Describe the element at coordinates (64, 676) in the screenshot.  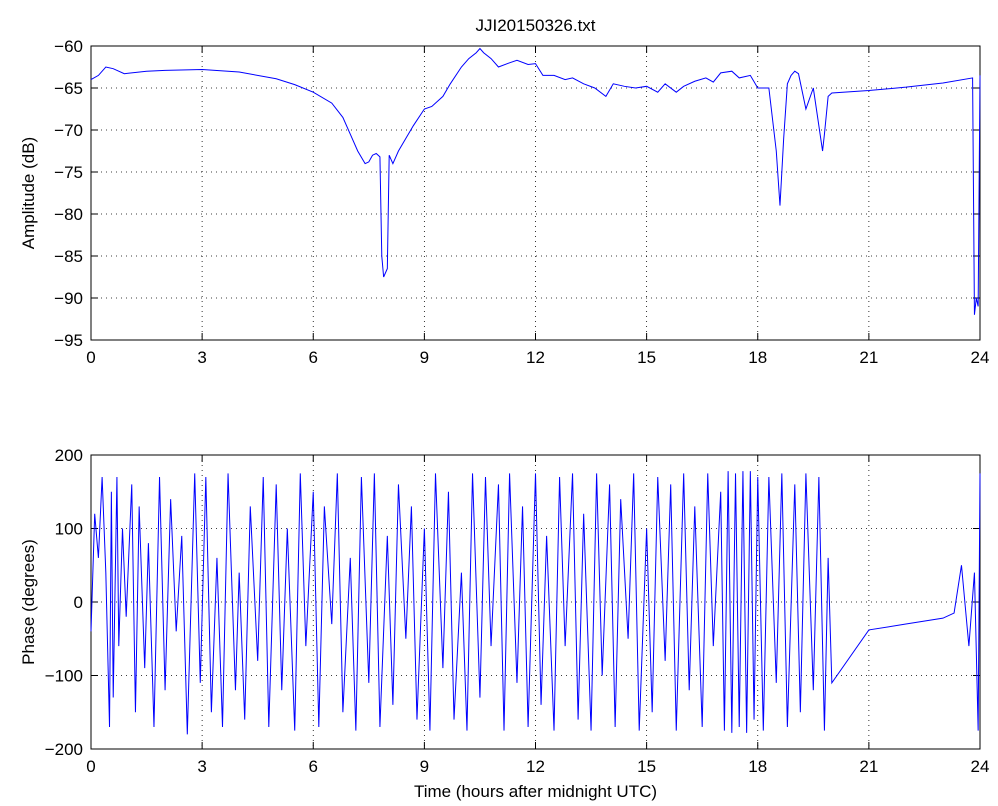
I see `y-tick-label: −100` at that location.